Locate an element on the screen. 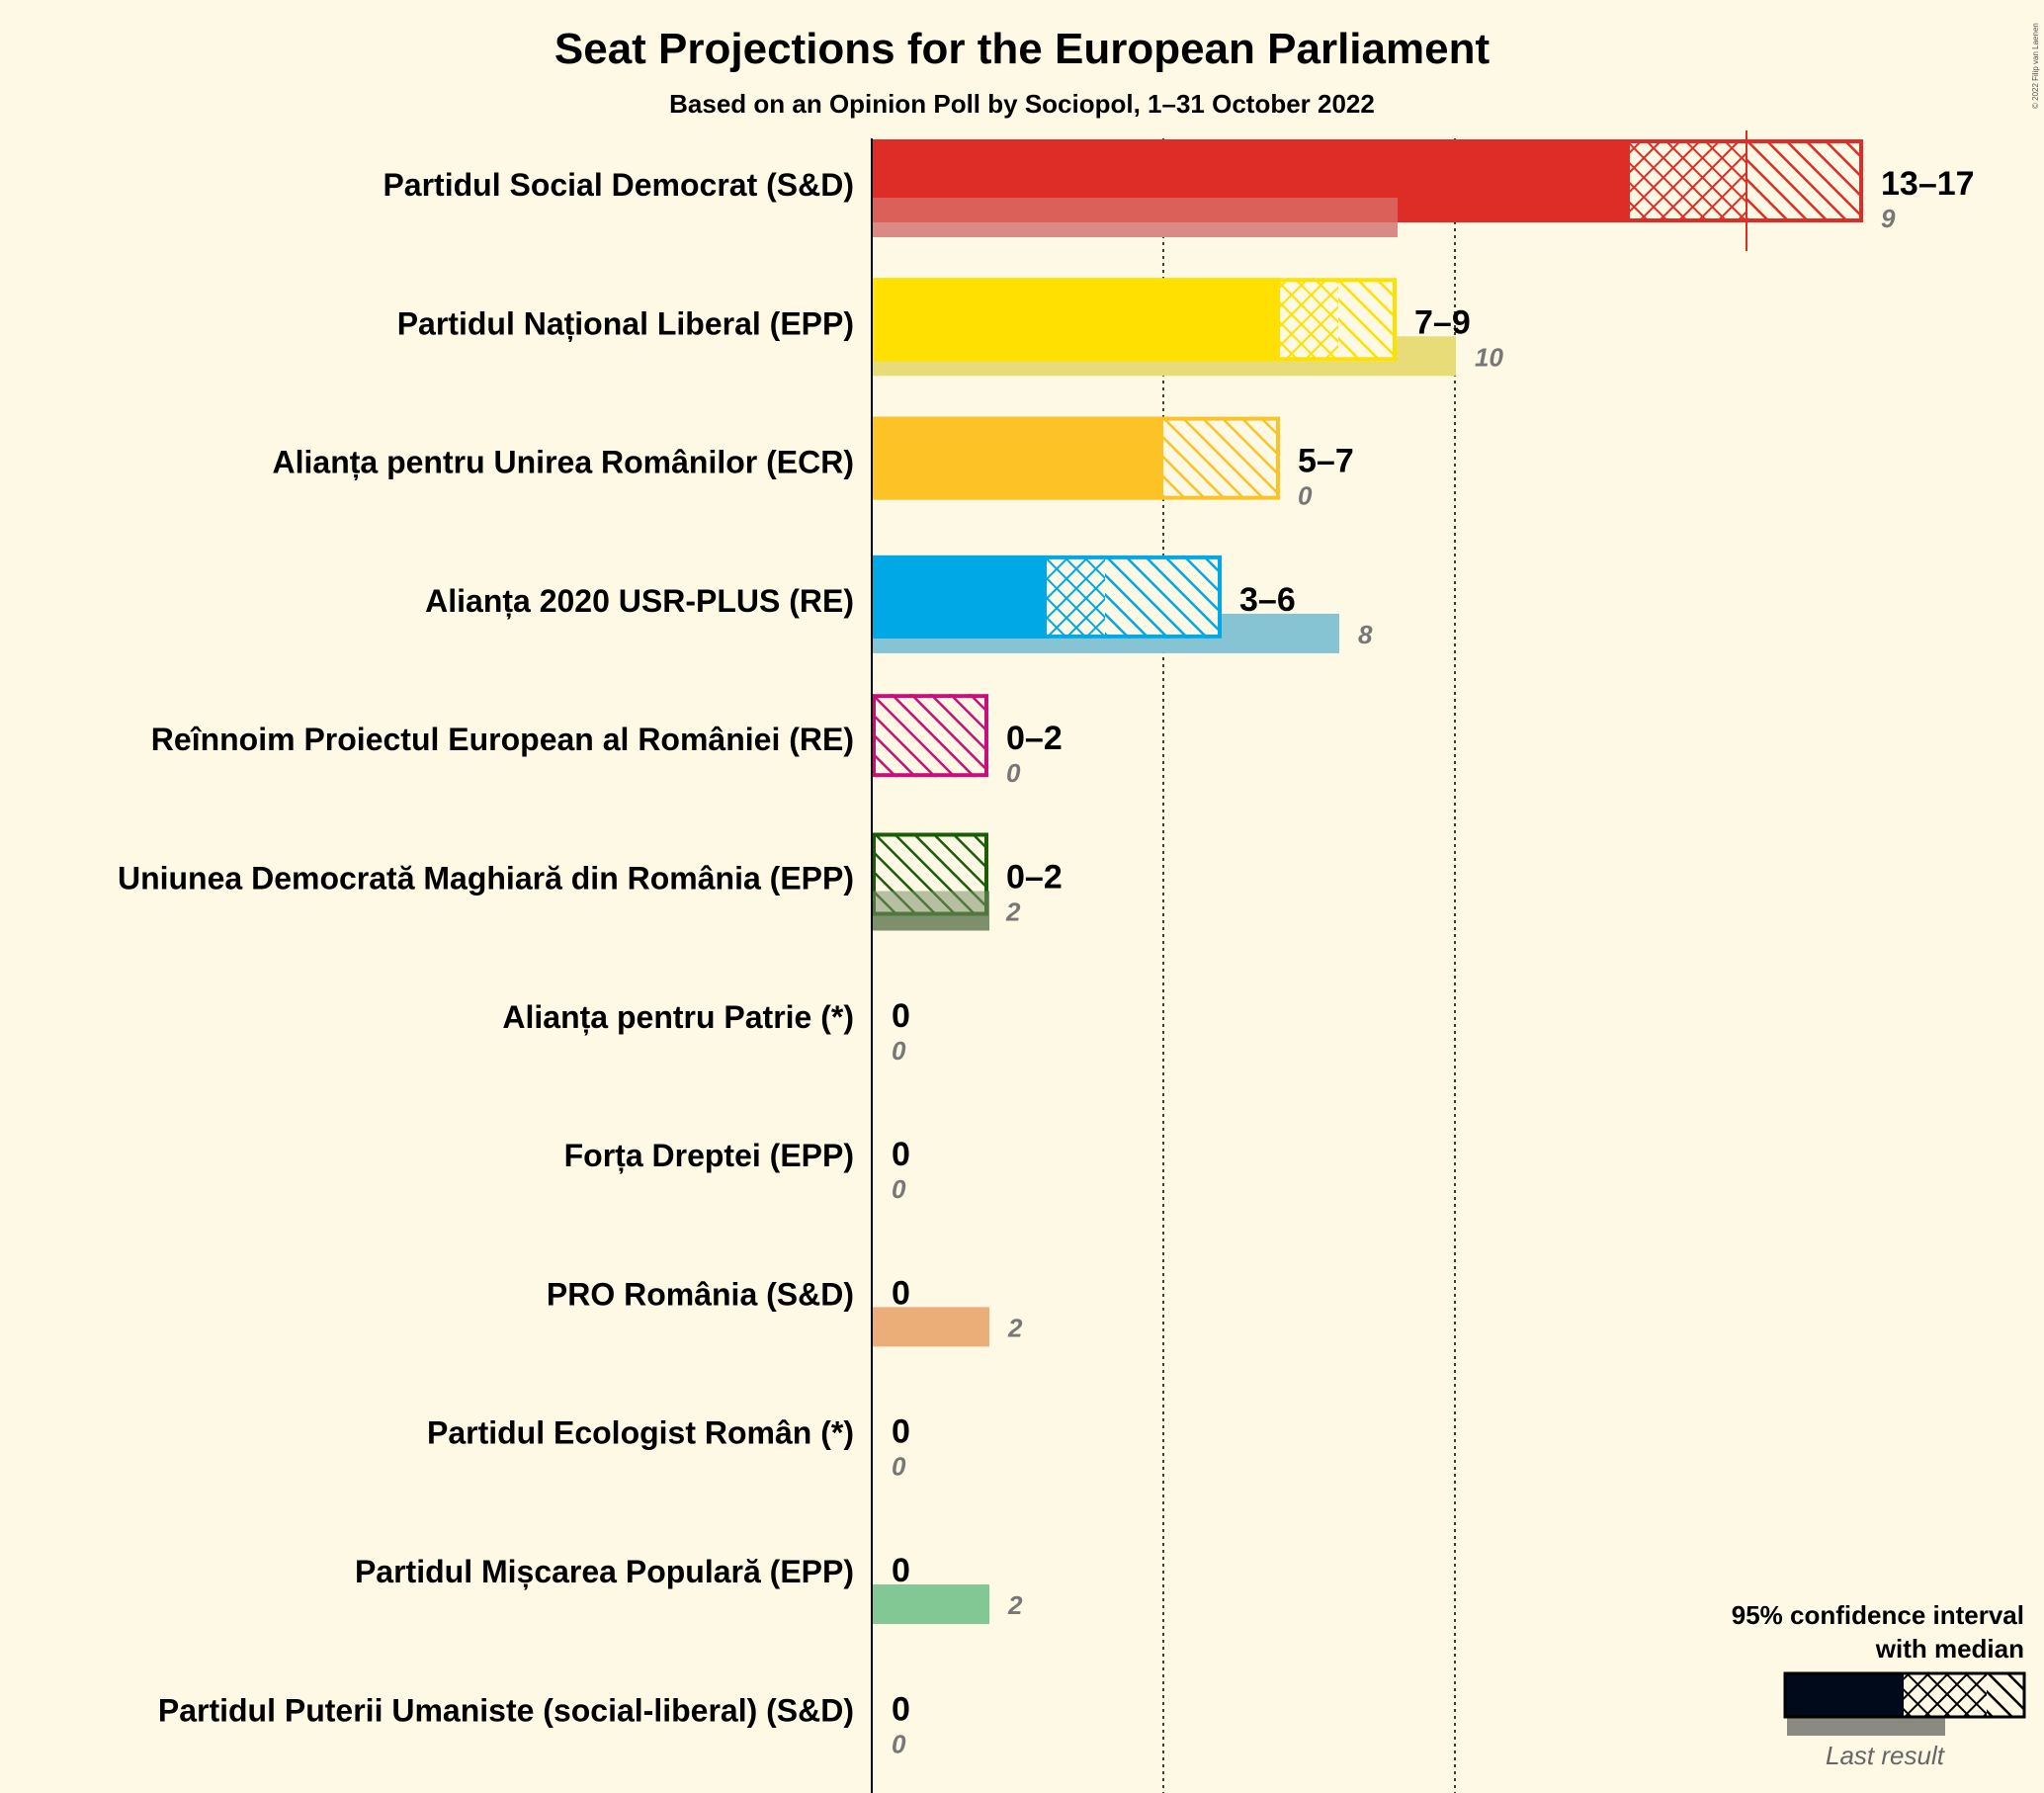 This screenshot has width=2044, height=1793. party-row-7: Forța Dreptei (EPP) 00 is located at coordinates (737, 1170).